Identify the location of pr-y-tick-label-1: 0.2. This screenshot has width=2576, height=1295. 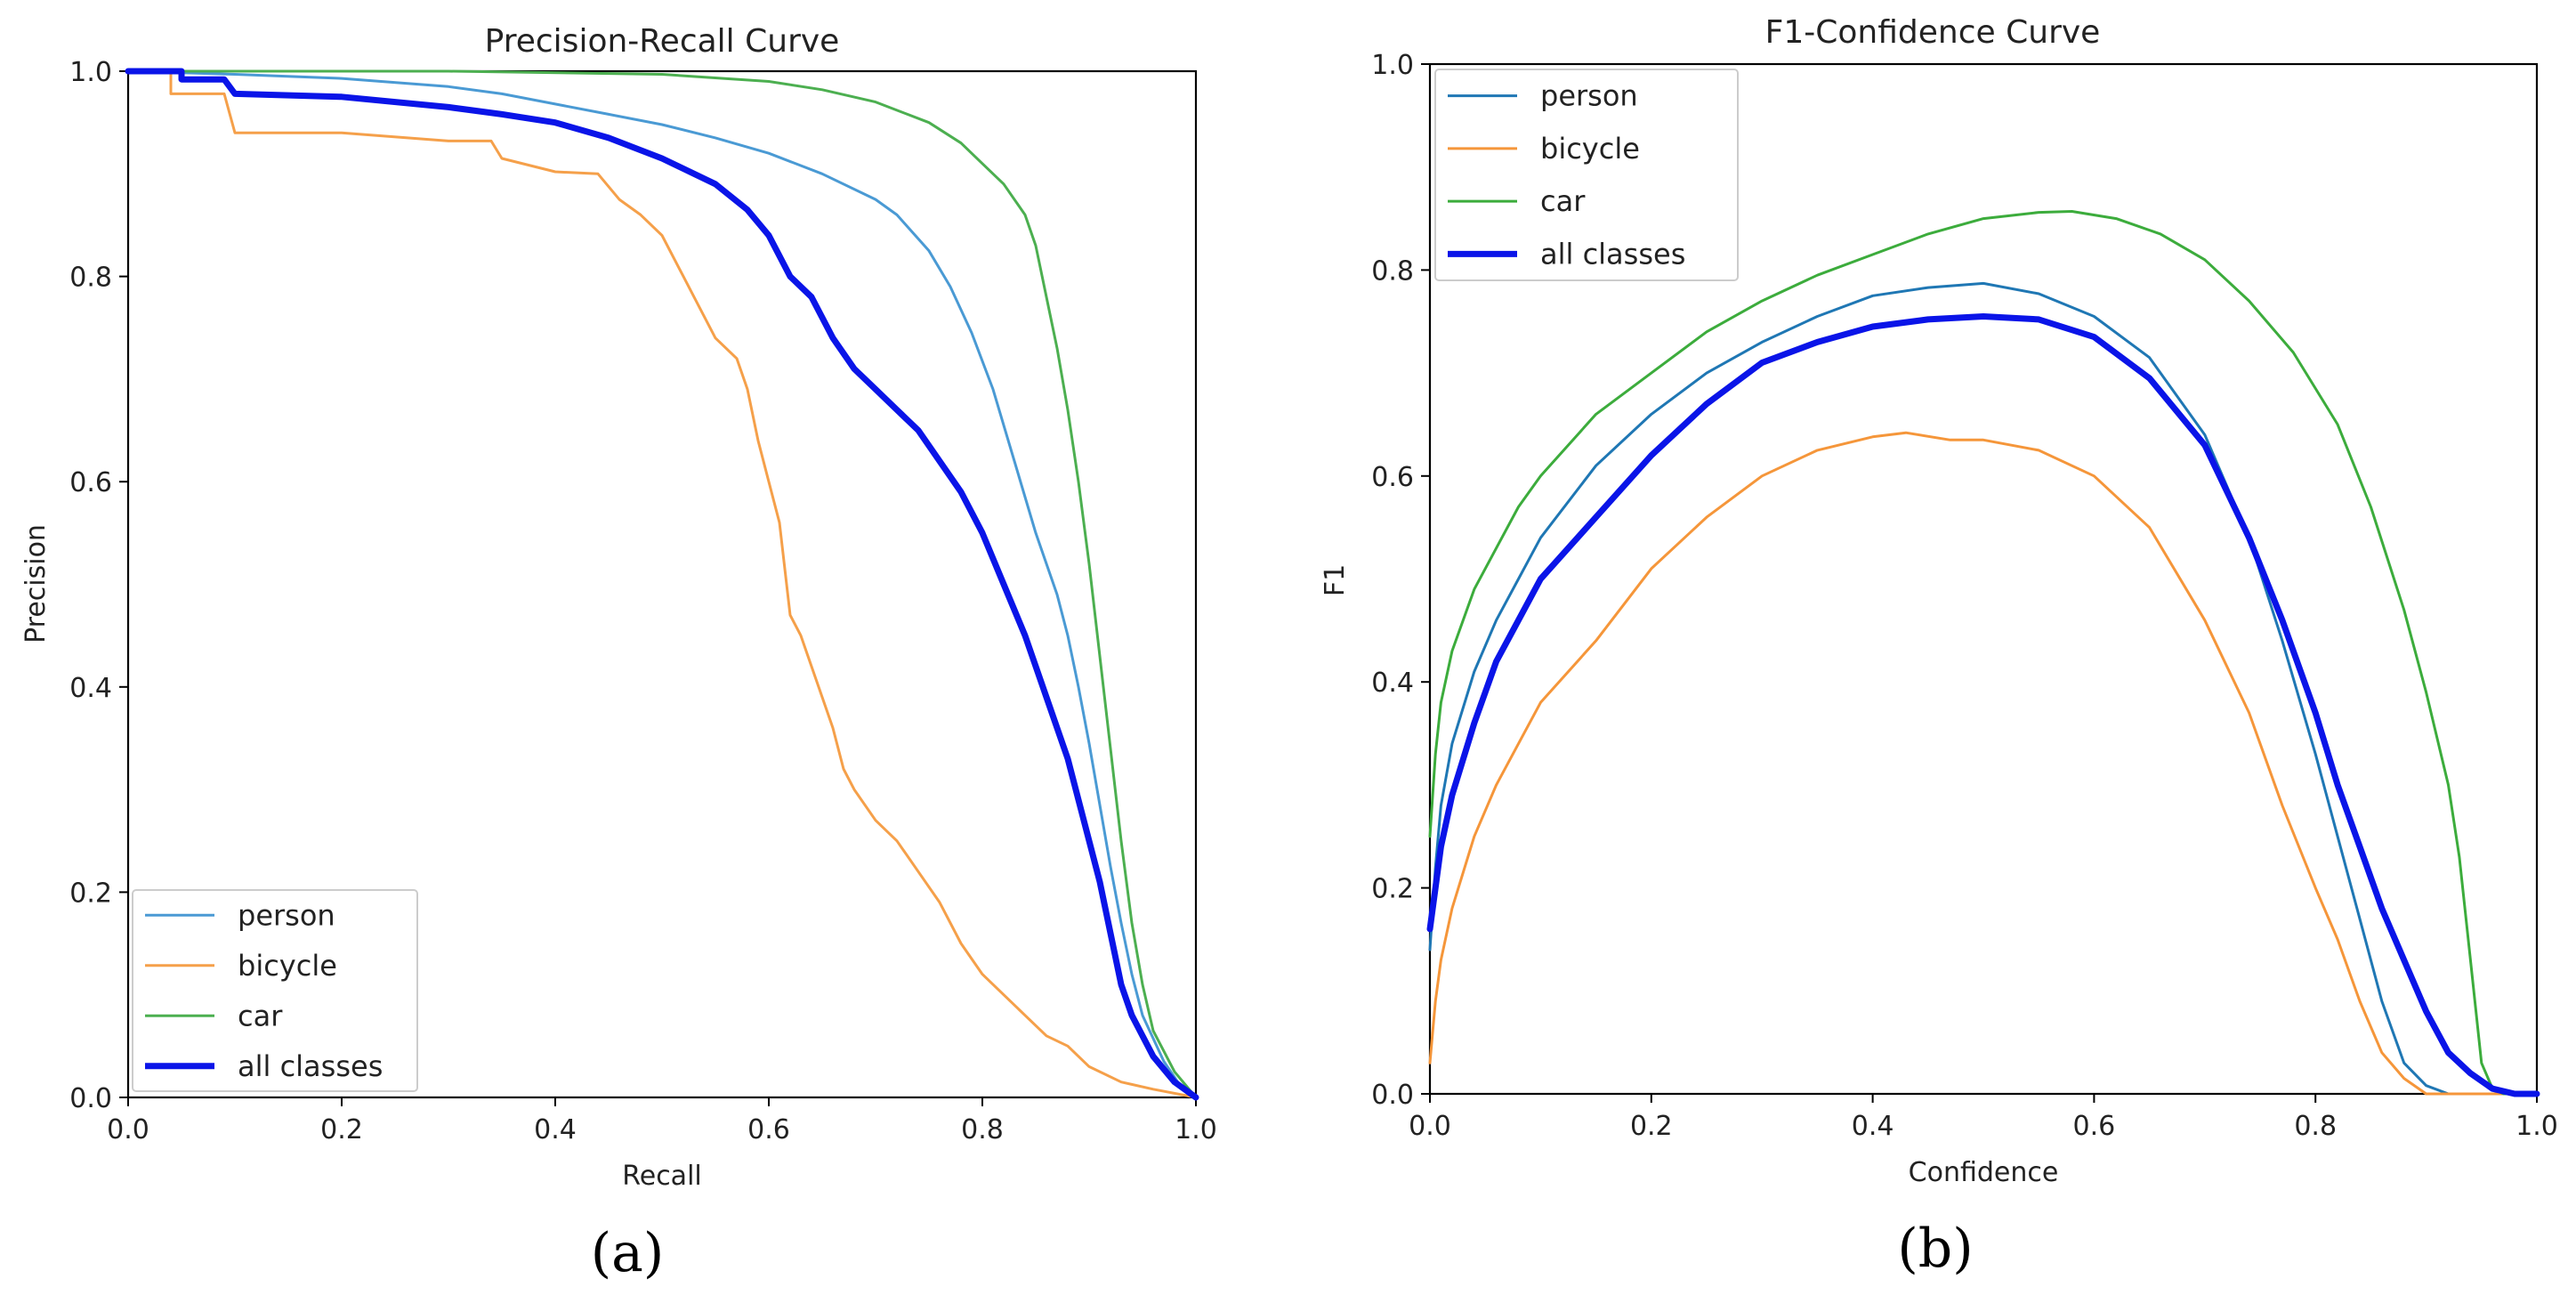
(90, 893).